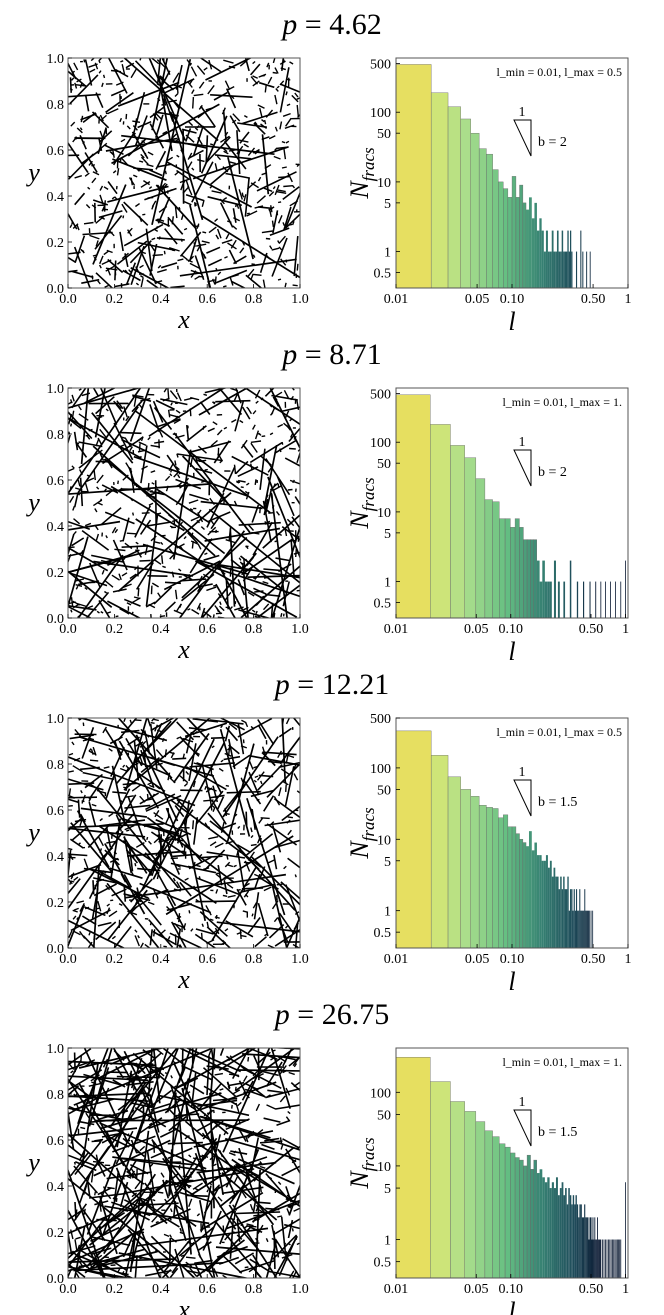  Describe the element at coordinates (56, 105) in the screenshot. I see `y-tick-label: 0.8` at that location.